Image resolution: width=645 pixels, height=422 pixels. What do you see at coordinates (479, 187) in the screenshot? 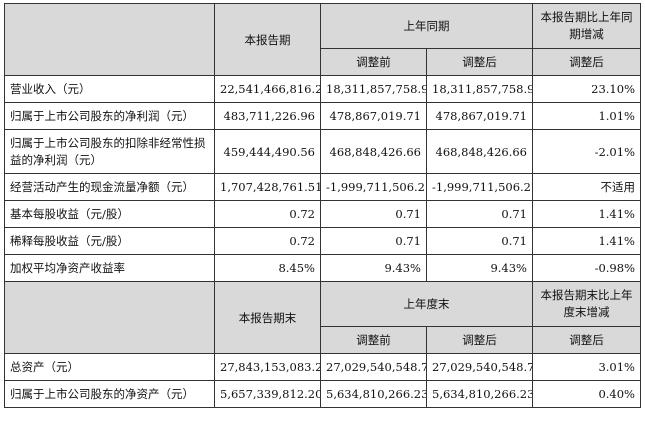
I see `cell-after: -1,999,711,506.27` at bounding box center [479, 187].